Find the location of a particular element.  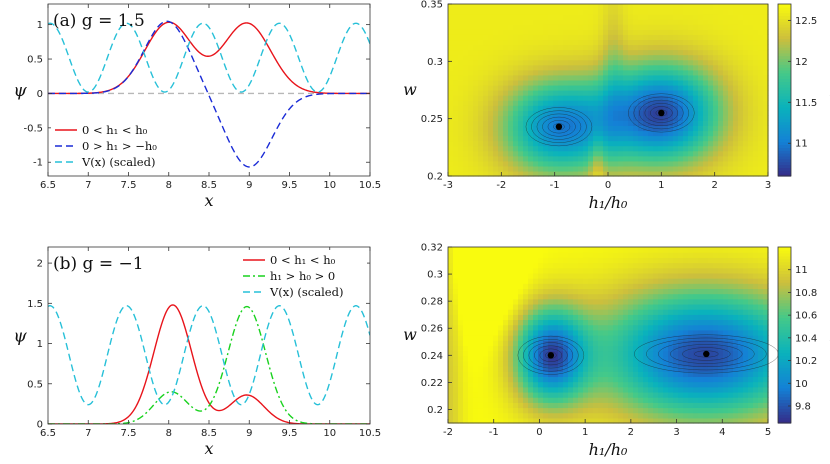

x-tick-label: 9.5 is located at coordinates (290, 433).